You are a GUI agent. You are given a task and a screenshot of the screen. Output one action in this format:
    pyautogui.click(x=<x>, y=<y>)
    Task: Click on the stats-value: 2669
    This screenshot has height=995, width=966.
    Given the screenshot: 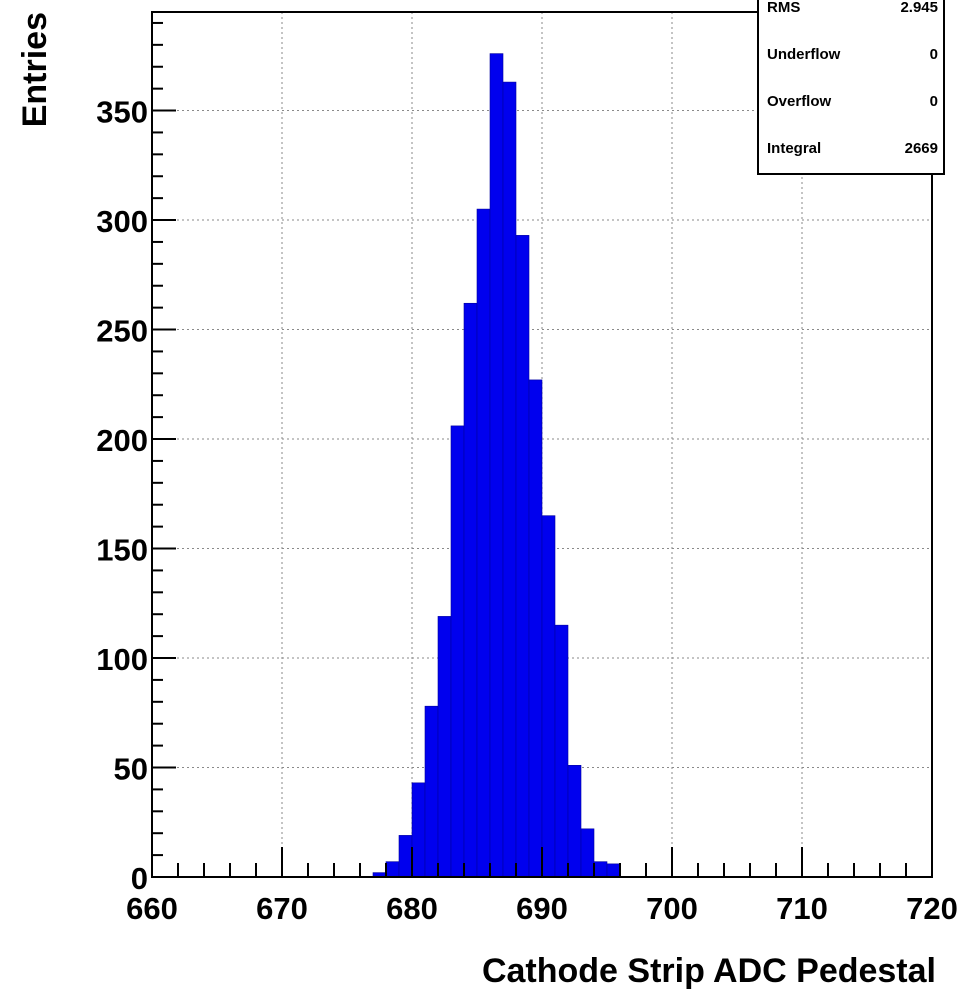 What is the action you would take?
    pyautogui.click(x=921, y=148)
    